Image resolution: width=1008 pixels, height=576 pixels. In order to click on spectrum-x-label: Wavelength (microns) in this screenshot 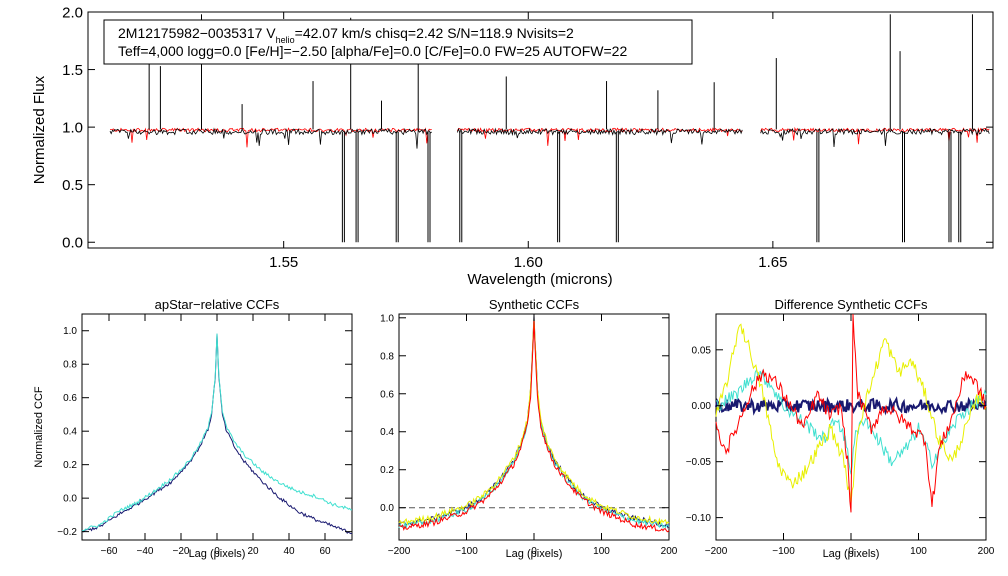, I will do `click(539, 279)`.